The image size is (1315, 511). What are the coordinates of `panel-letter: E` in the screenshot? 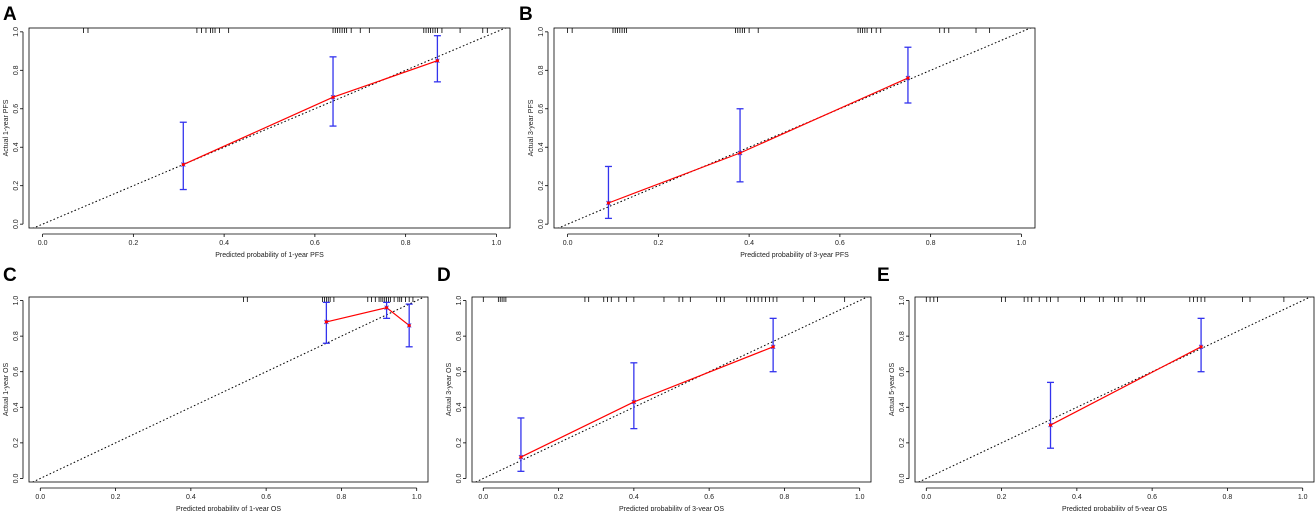 It's located at (883, 275).